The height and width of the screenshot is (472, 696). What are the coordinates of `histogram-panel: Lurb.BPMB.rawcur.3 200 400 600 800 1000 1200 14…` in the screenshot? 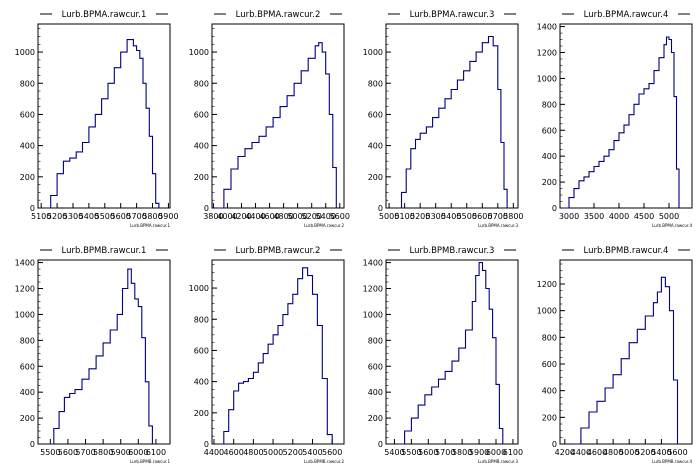 It's located at (443, 354).